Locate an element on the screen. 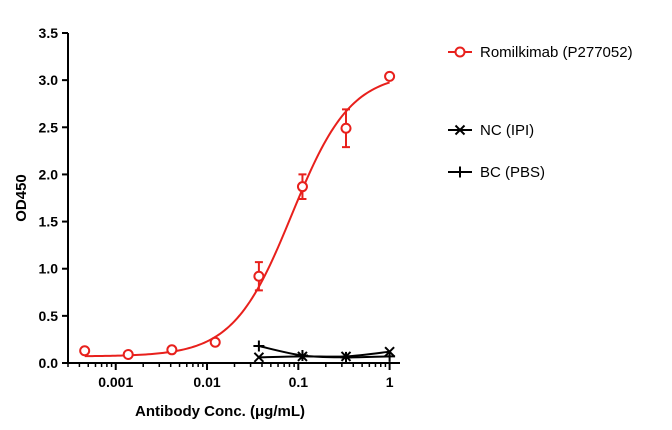 The height and width of the screenshot is (430, 672). legend-item-2: BC (PBS) is located at coordinates (496, 172).